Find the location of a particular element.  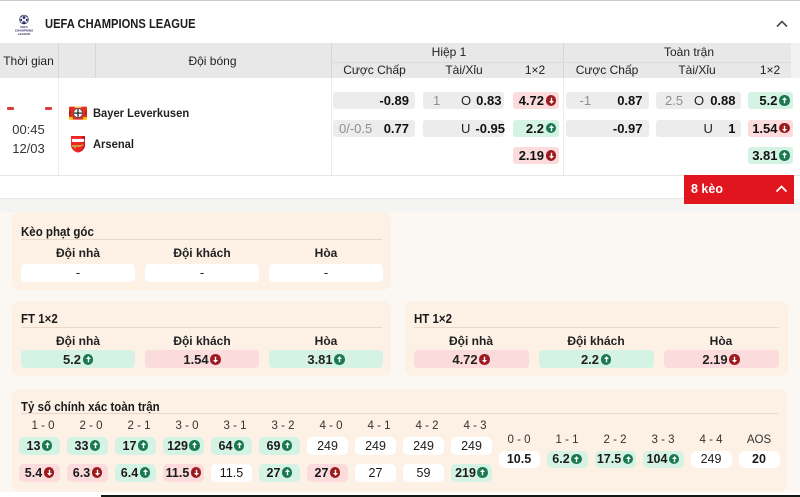

svg-text: CHAMPIONS is located at coordinates (24, 31).